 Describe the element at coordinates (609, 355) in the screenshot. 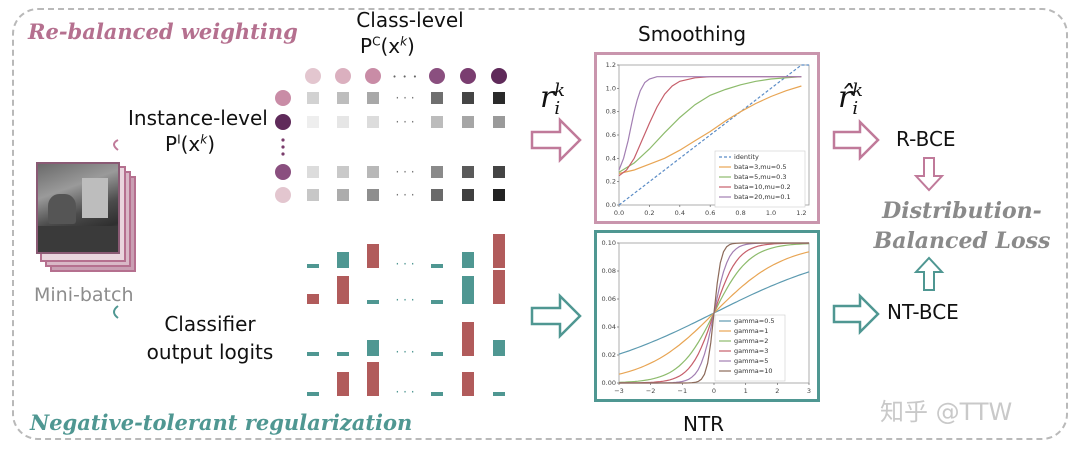

I see `y-tick-label: 0.02` at that location.